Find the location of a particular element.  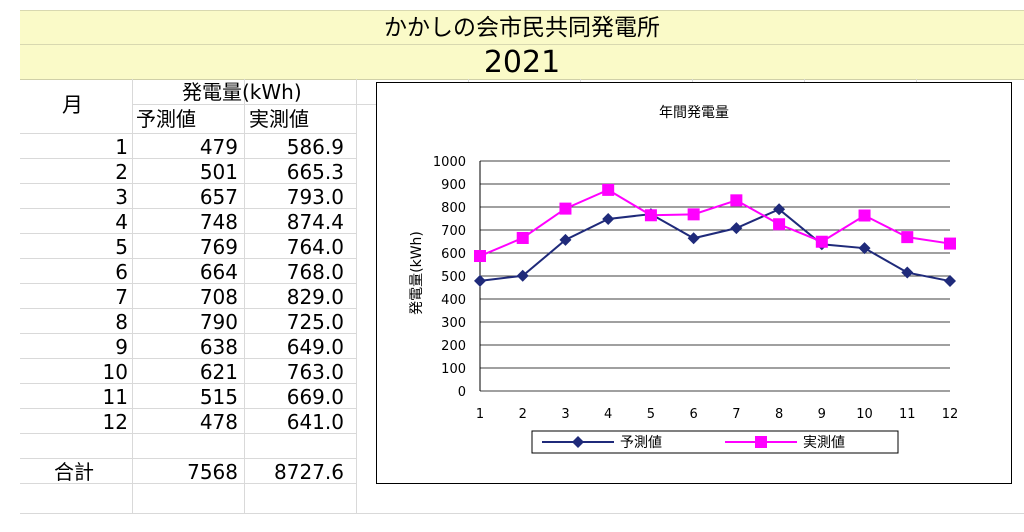

predicted-cell: 664 is located at coordinates (218, 272).